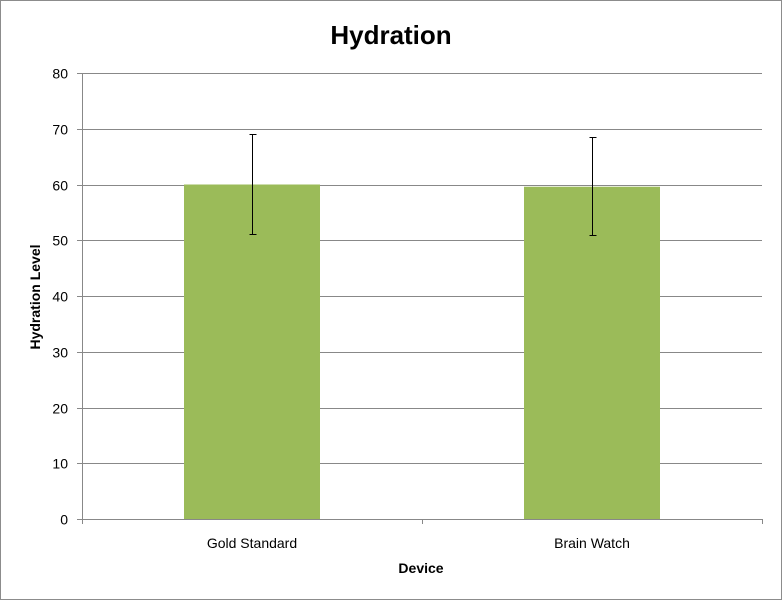  What do you see at coordinates (252, 351) in the screenshot?
I see `bar-gold-standard` at bounding box center [252, 351].